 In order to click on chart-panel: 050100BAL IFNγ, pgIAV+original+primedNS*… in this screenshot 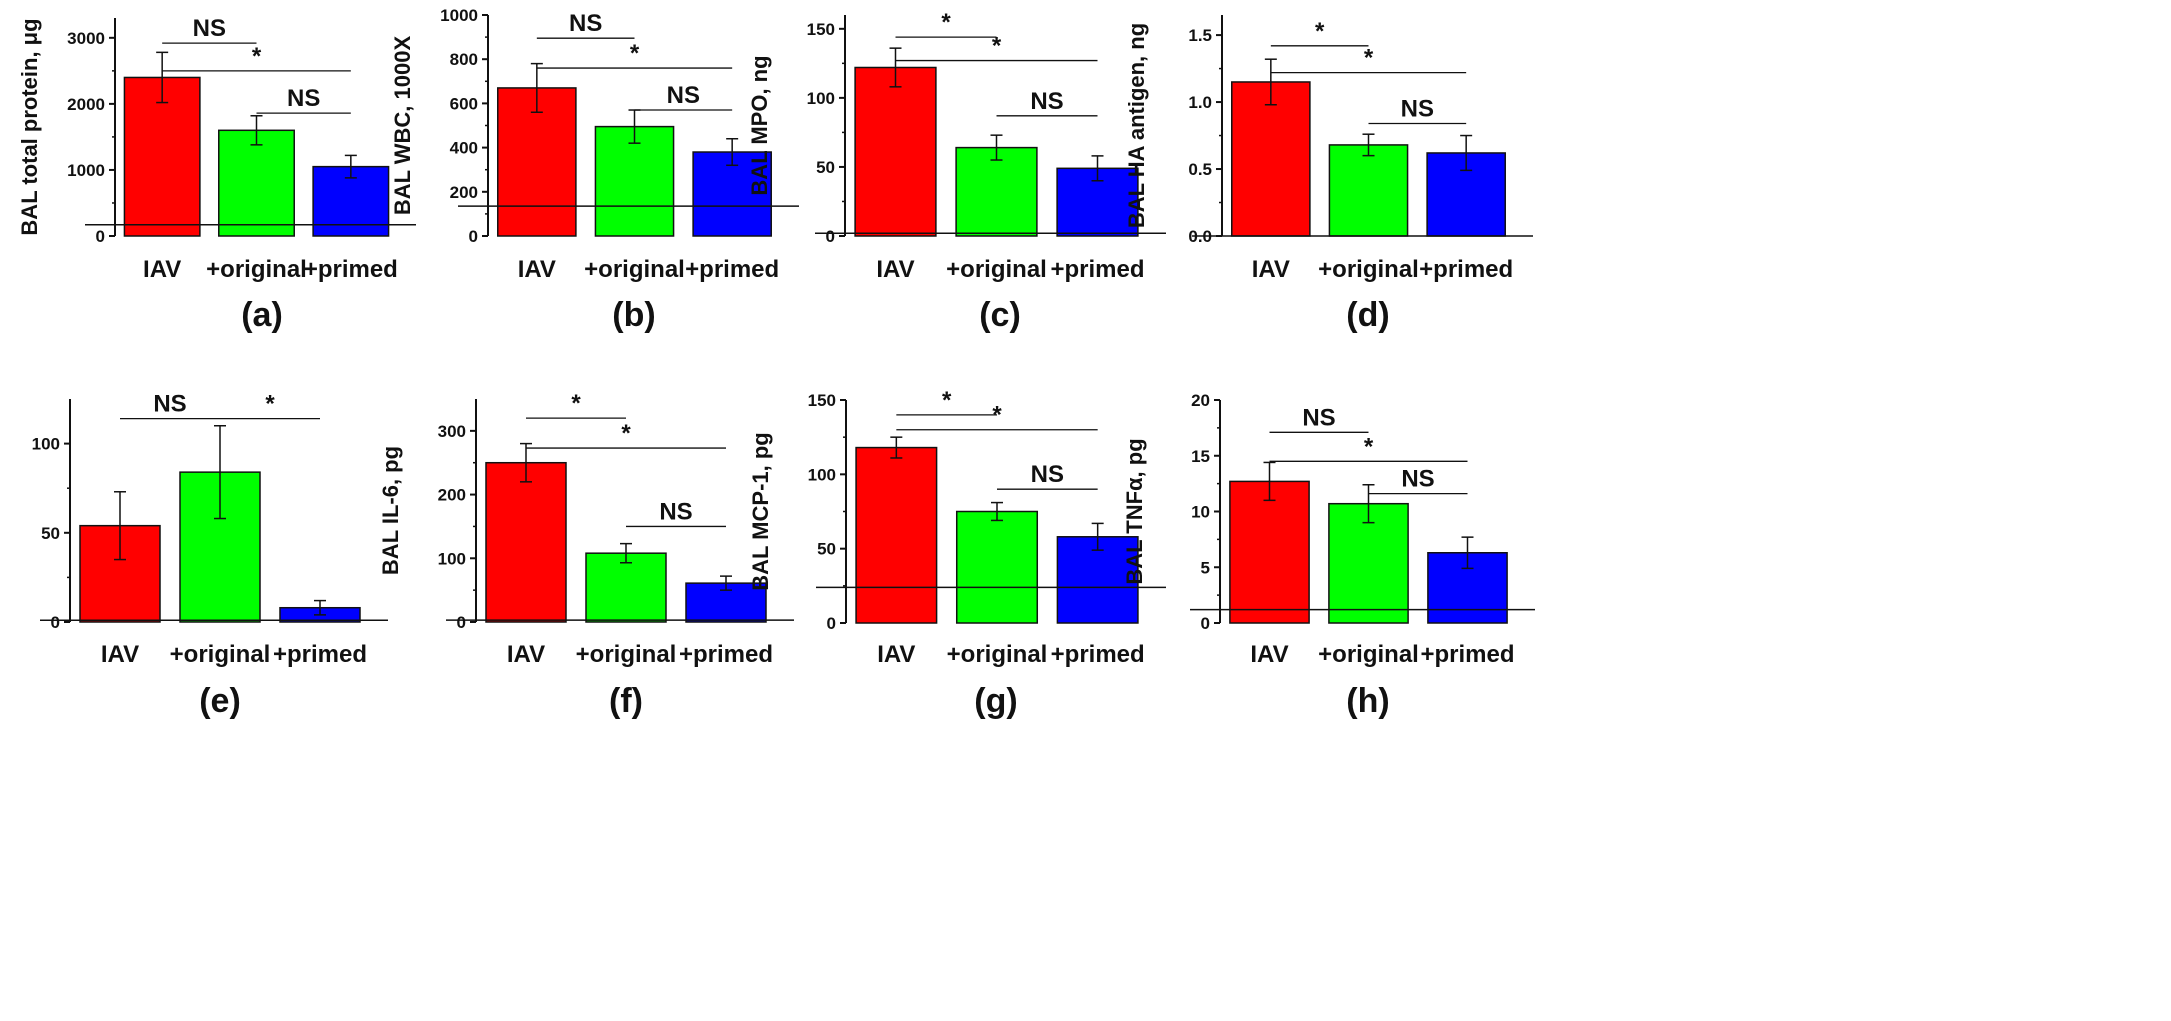, I will do `click(210, 555)`.